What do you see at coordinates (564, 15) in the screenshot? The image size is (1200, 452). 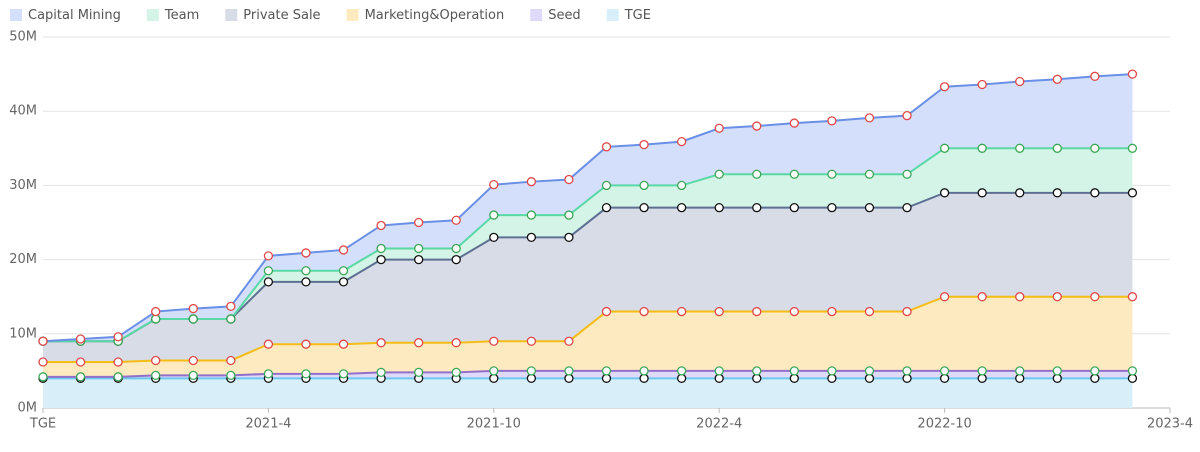 I see `legend-label: Seed` at bounding box center [564, 15].